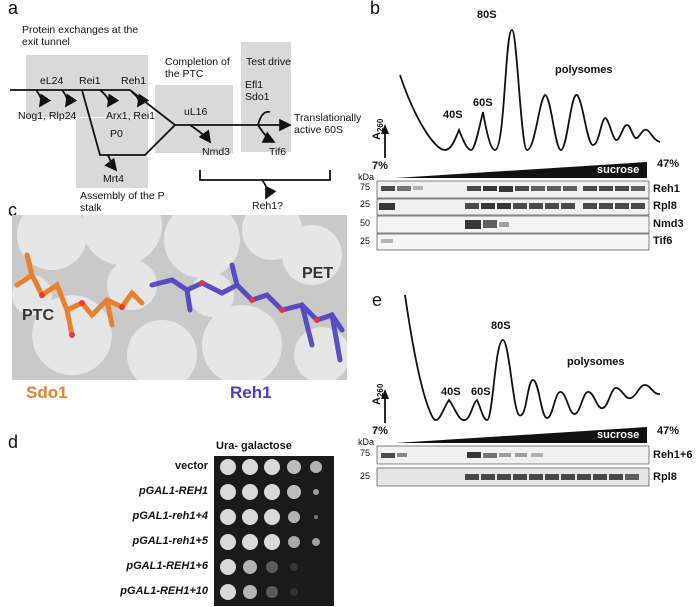 Image resolution: width=700 pixels, height=607 pixels. I want to click on d-strain-reh1: pGAL1-REH1, so click(173, 491).